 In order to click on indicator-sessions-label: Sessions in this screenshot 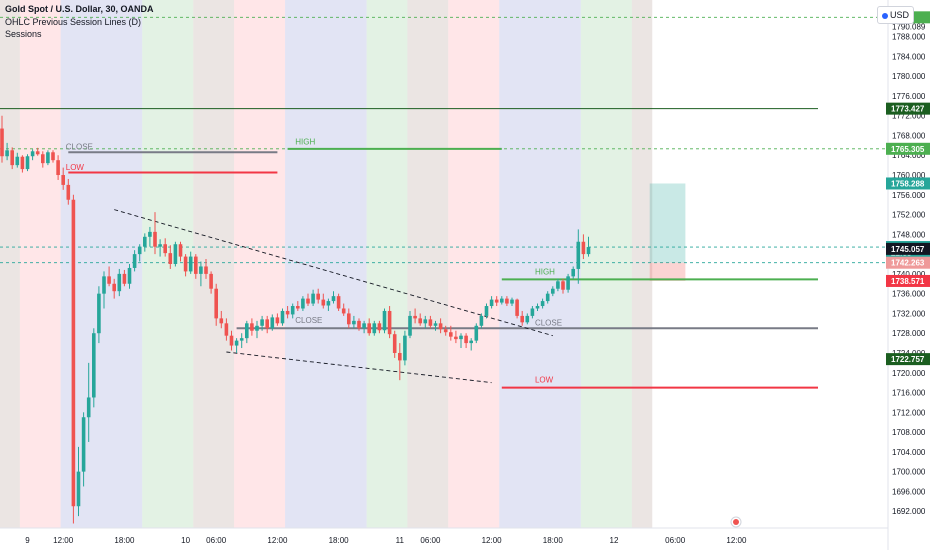, I will do `click(23, 34)`.